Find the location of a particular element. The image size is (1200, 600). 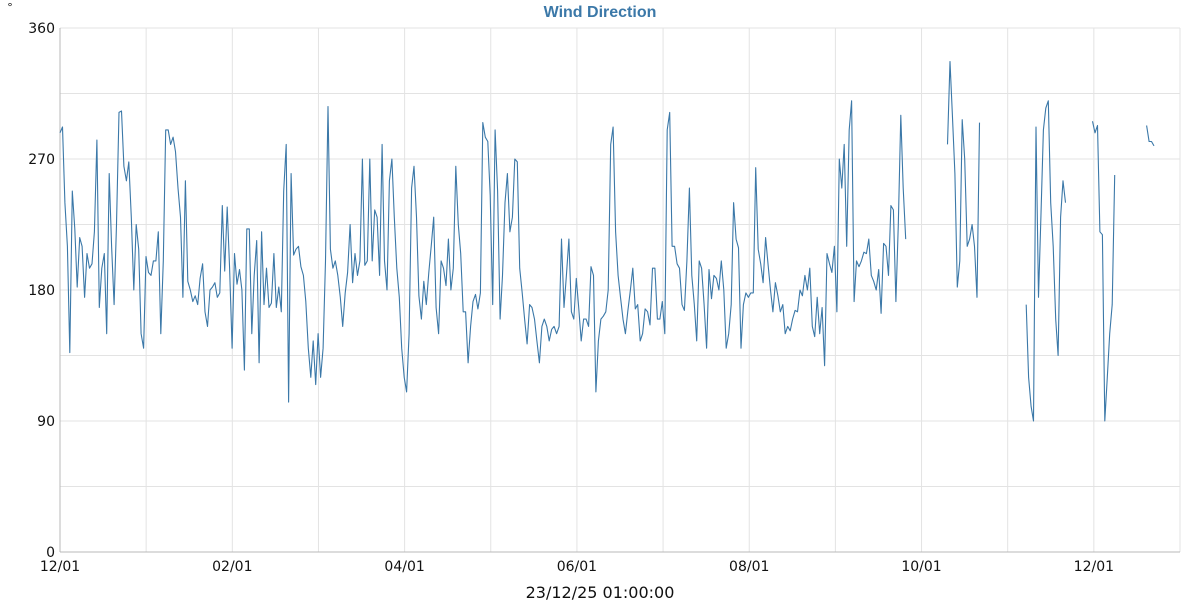

y-tick-label: 0 is located at coordinates (50, 553).